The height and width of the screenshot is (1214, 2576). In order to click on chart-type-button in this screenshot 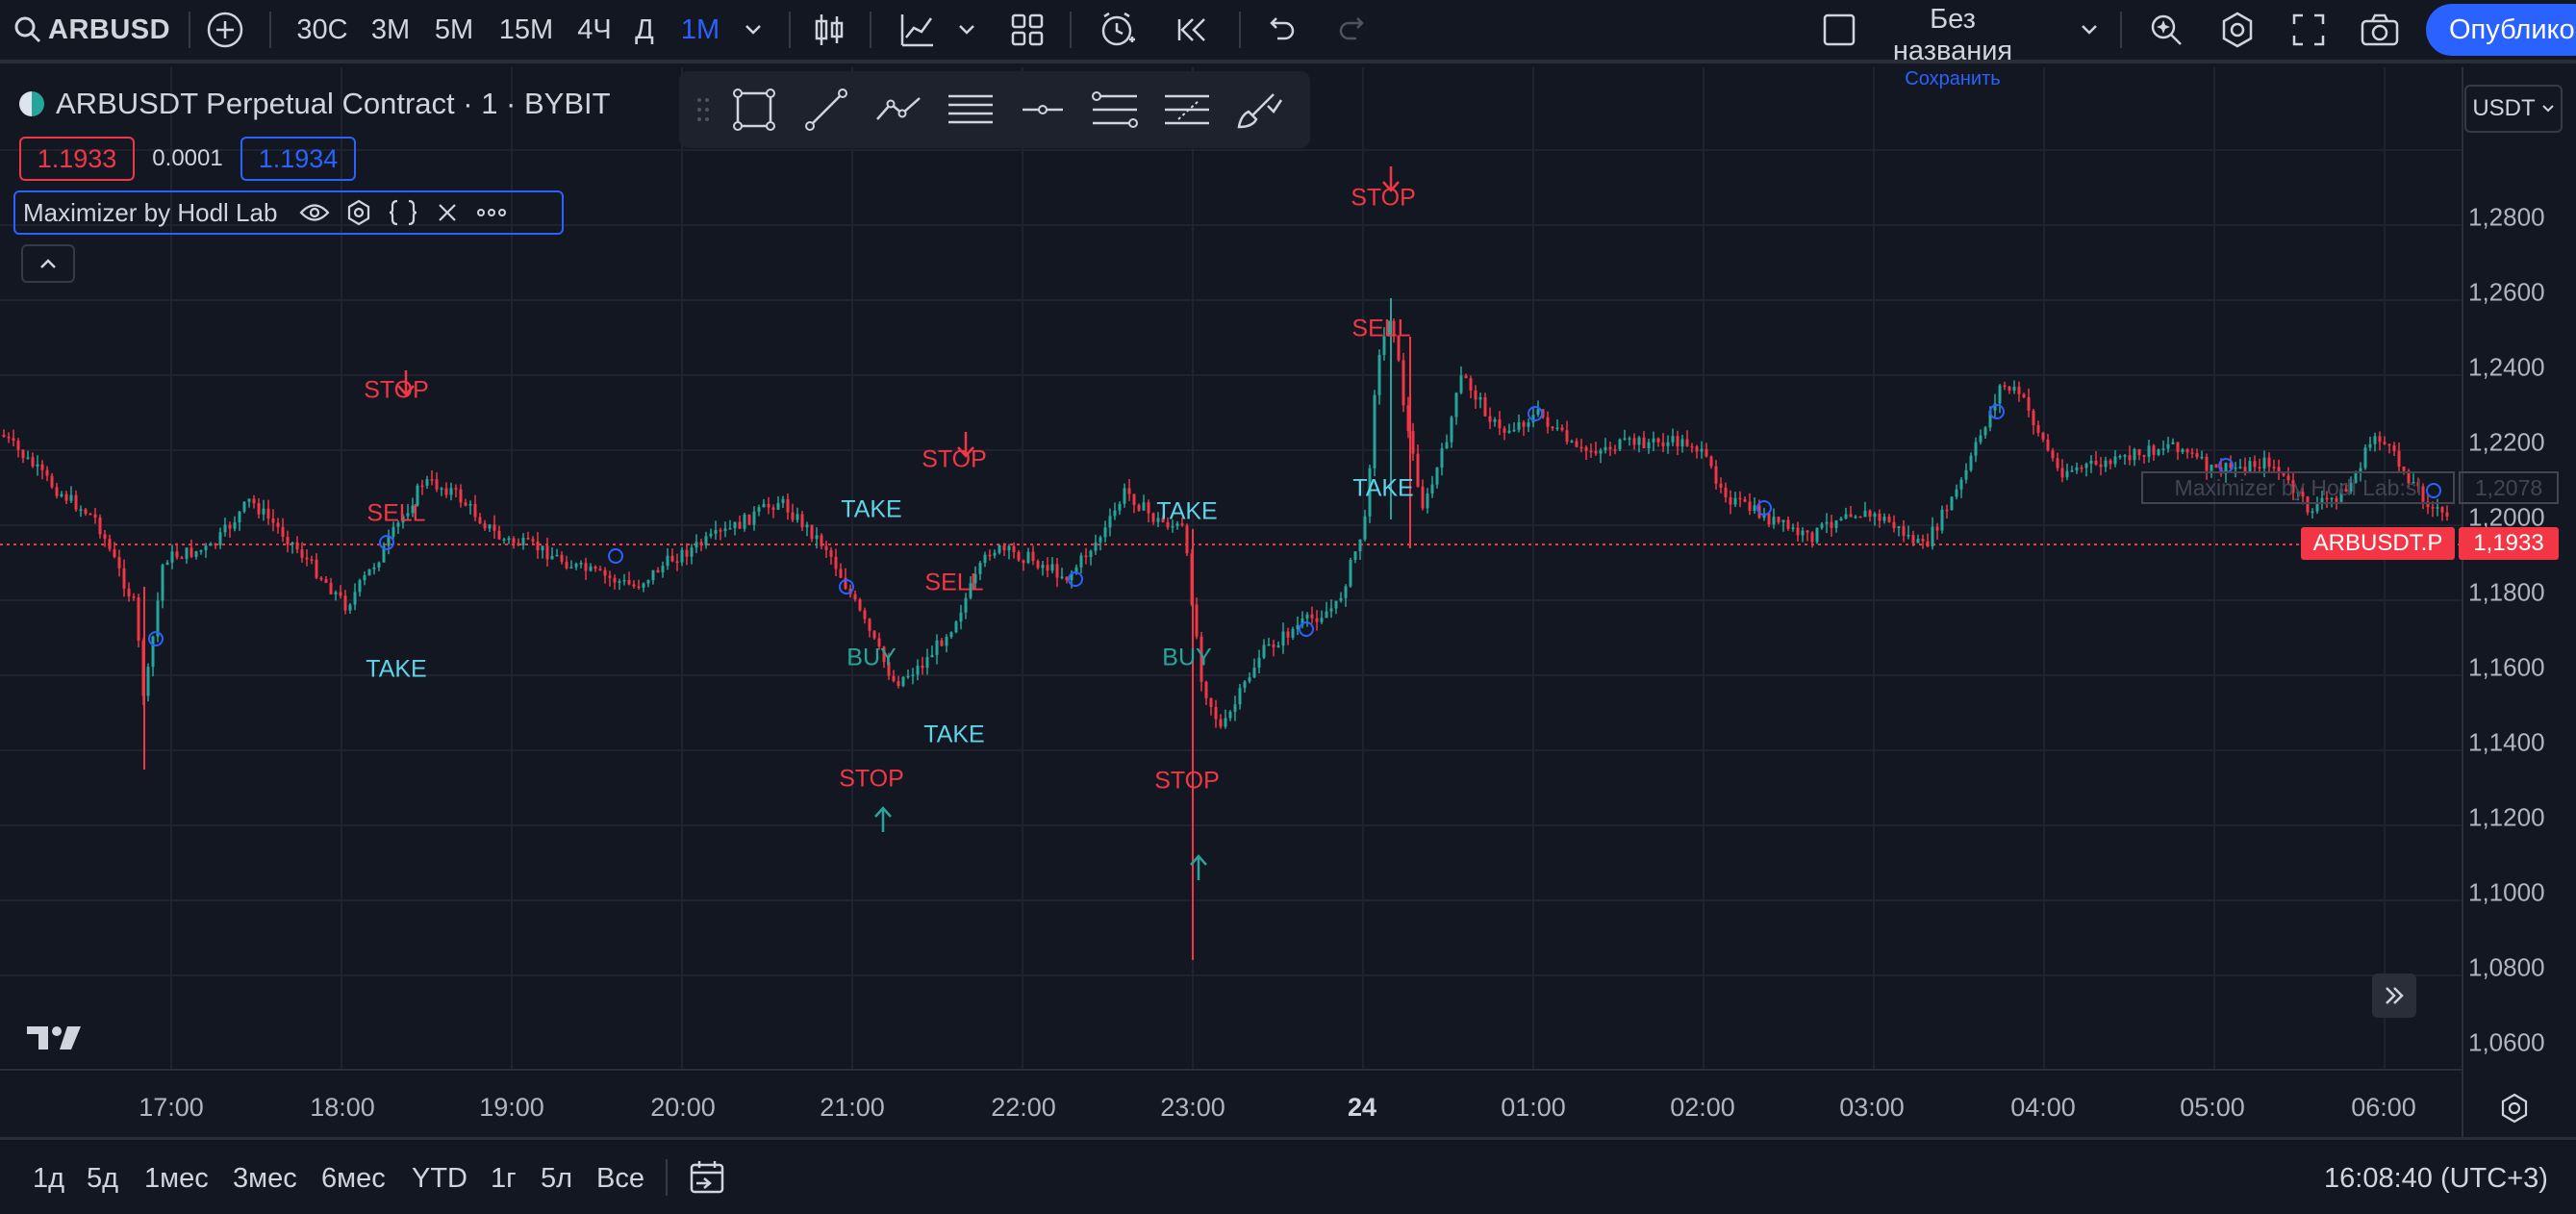, I will do `click(829, 30)`.